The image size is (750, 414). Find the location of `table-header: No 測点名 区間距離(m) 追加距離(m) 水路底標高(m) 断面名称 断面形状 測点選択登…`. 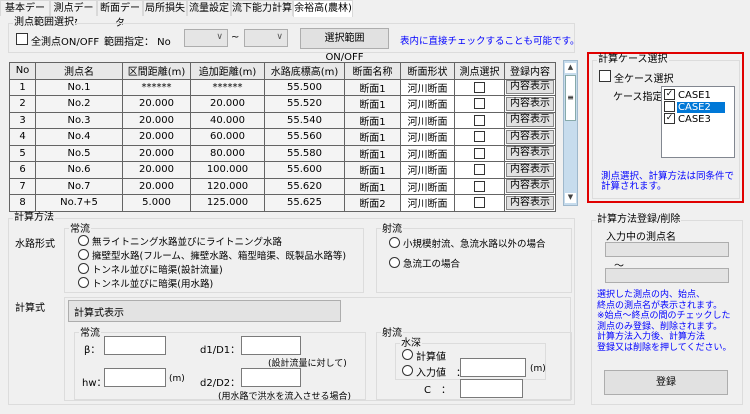

table-header: No 測点名 区間距離(m) 追加距離(m) 水路底標高(m) 断面名称 断面形状 測点選択登… is located at coordinates (282, 71).